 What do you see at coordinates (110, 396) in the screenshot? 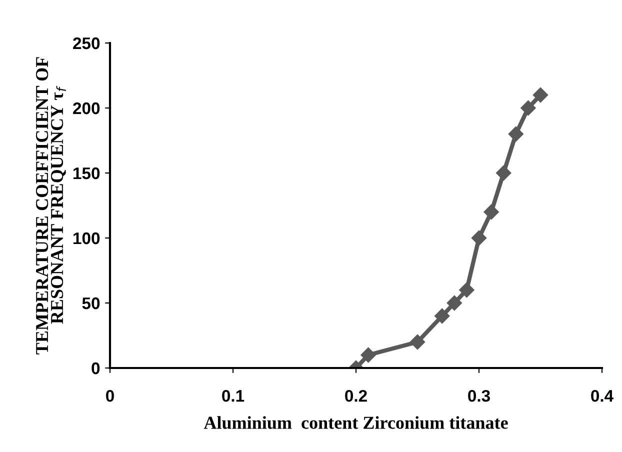
I see `x-tick-label: 0` at bounding box center [110, 396].